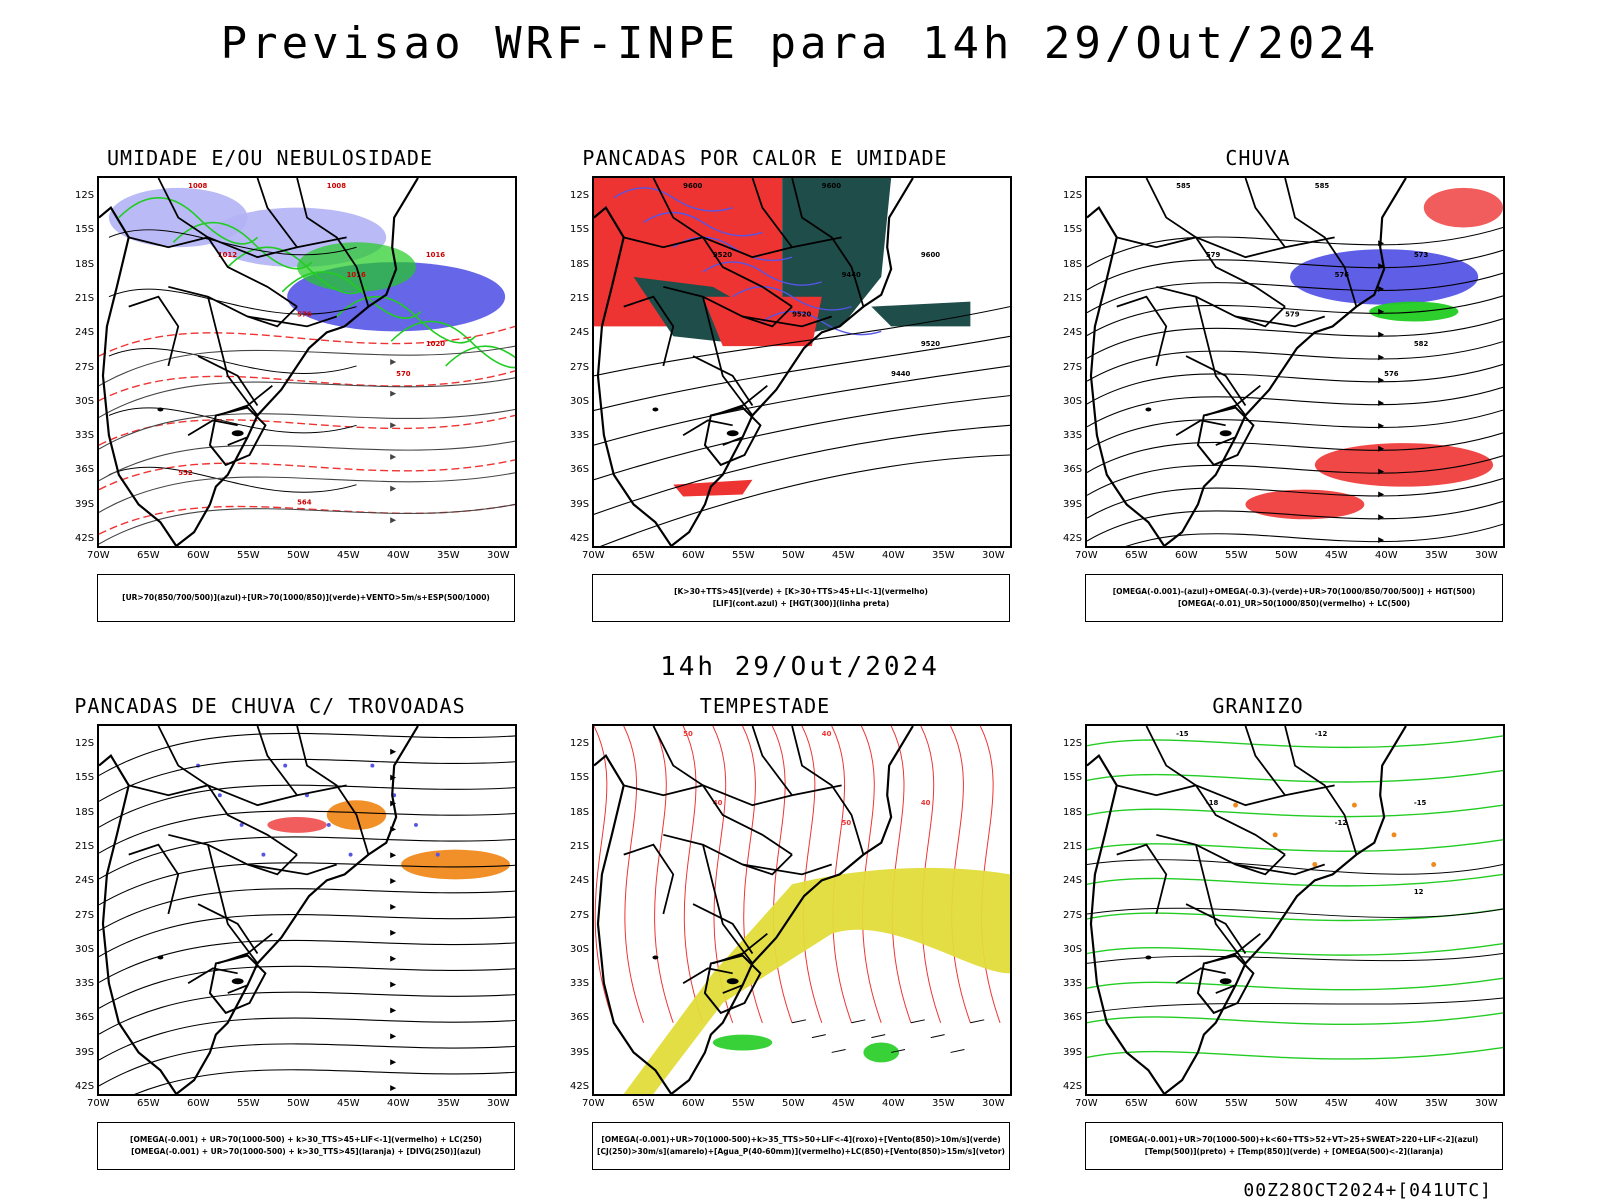  I want to click on panel-title: UMIDADE E/OU NEBULOSIDADE, so click(270, 158).